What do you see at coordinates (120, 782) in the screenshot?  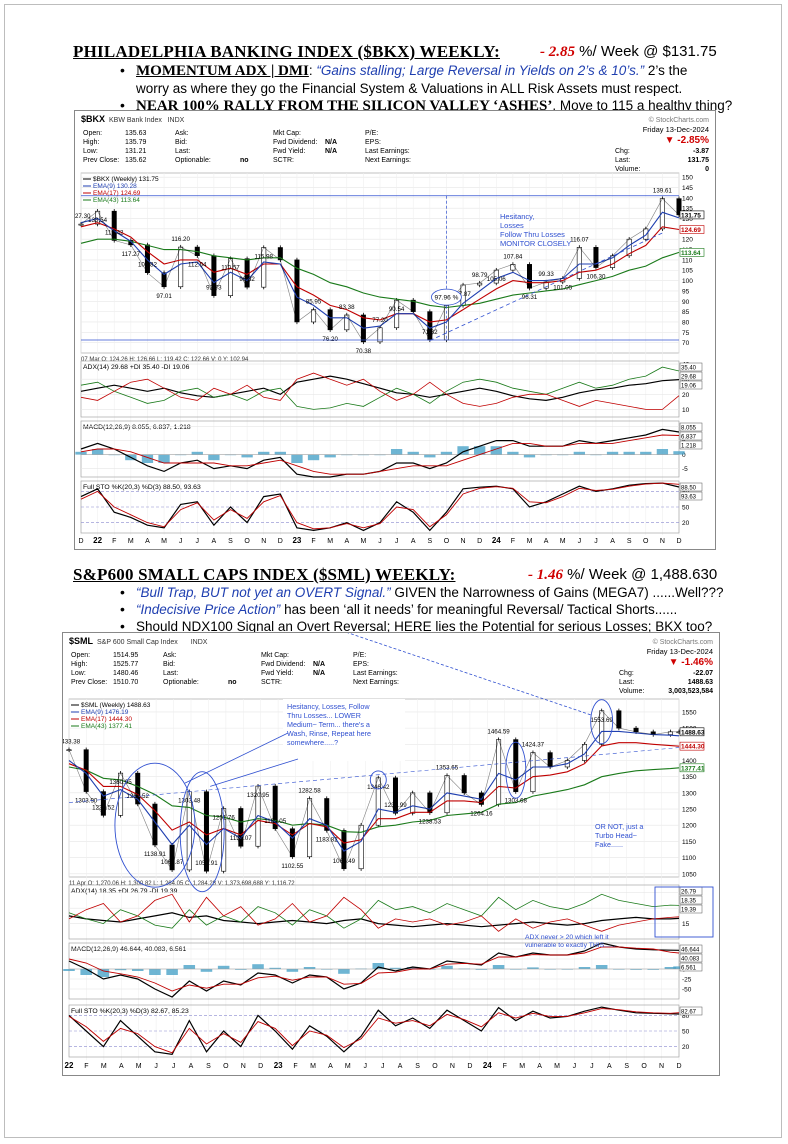 I see `price-label: 1360.95` at bounding box center [120, 782].